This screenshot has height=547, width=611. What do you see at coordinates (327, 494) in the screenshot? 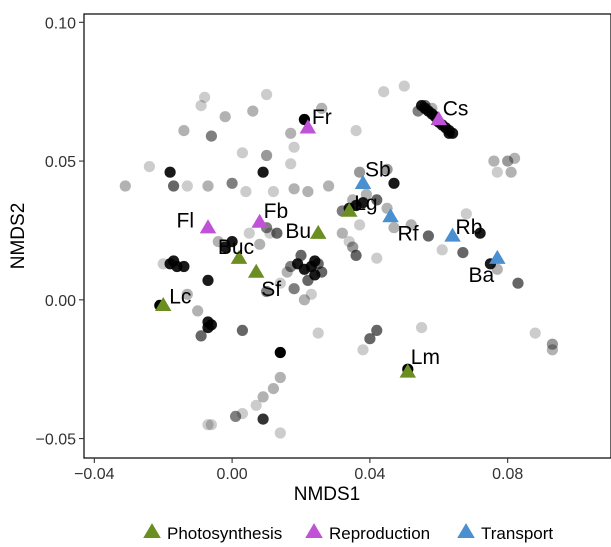
I see `x-axis-title: NMDS1` at bounding box center [327, 494].